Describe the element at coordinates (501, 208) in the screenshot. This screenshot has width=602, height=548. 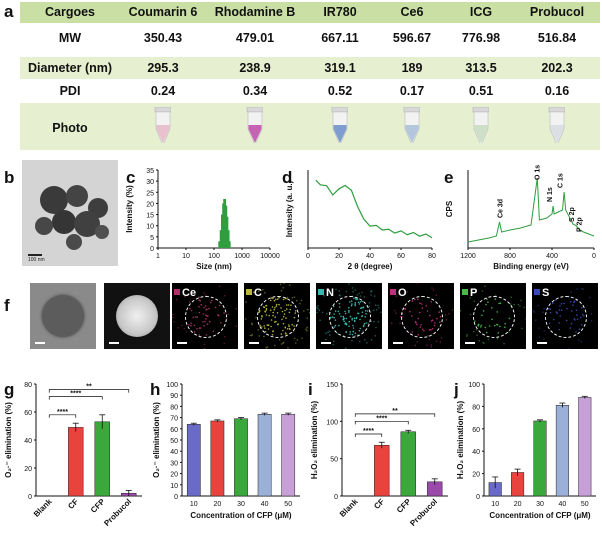
I see `xps-peak-label: Ce 3d` at that location.